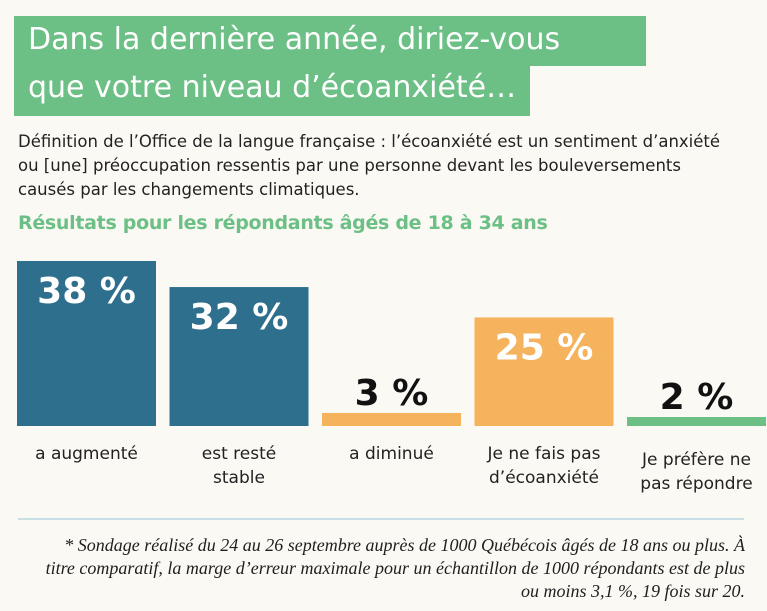 The height and width of the screenshot is (611, 767). Describe the element at coordinates (696, 484) in the screenshot. I see `category-label-5-2: pas répondre` at that location.